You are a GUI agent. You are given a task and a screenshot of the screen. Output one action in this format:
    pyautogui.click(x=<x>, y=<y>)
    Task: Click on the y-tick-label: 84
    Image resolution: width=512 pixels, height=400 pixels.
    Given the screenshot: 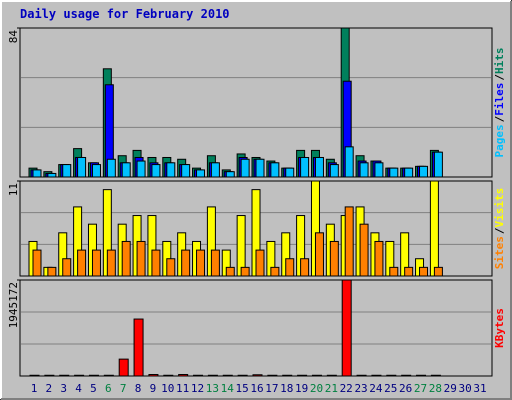 What is the action you would take?
    pyautogui.click(x=13, y=37)
    